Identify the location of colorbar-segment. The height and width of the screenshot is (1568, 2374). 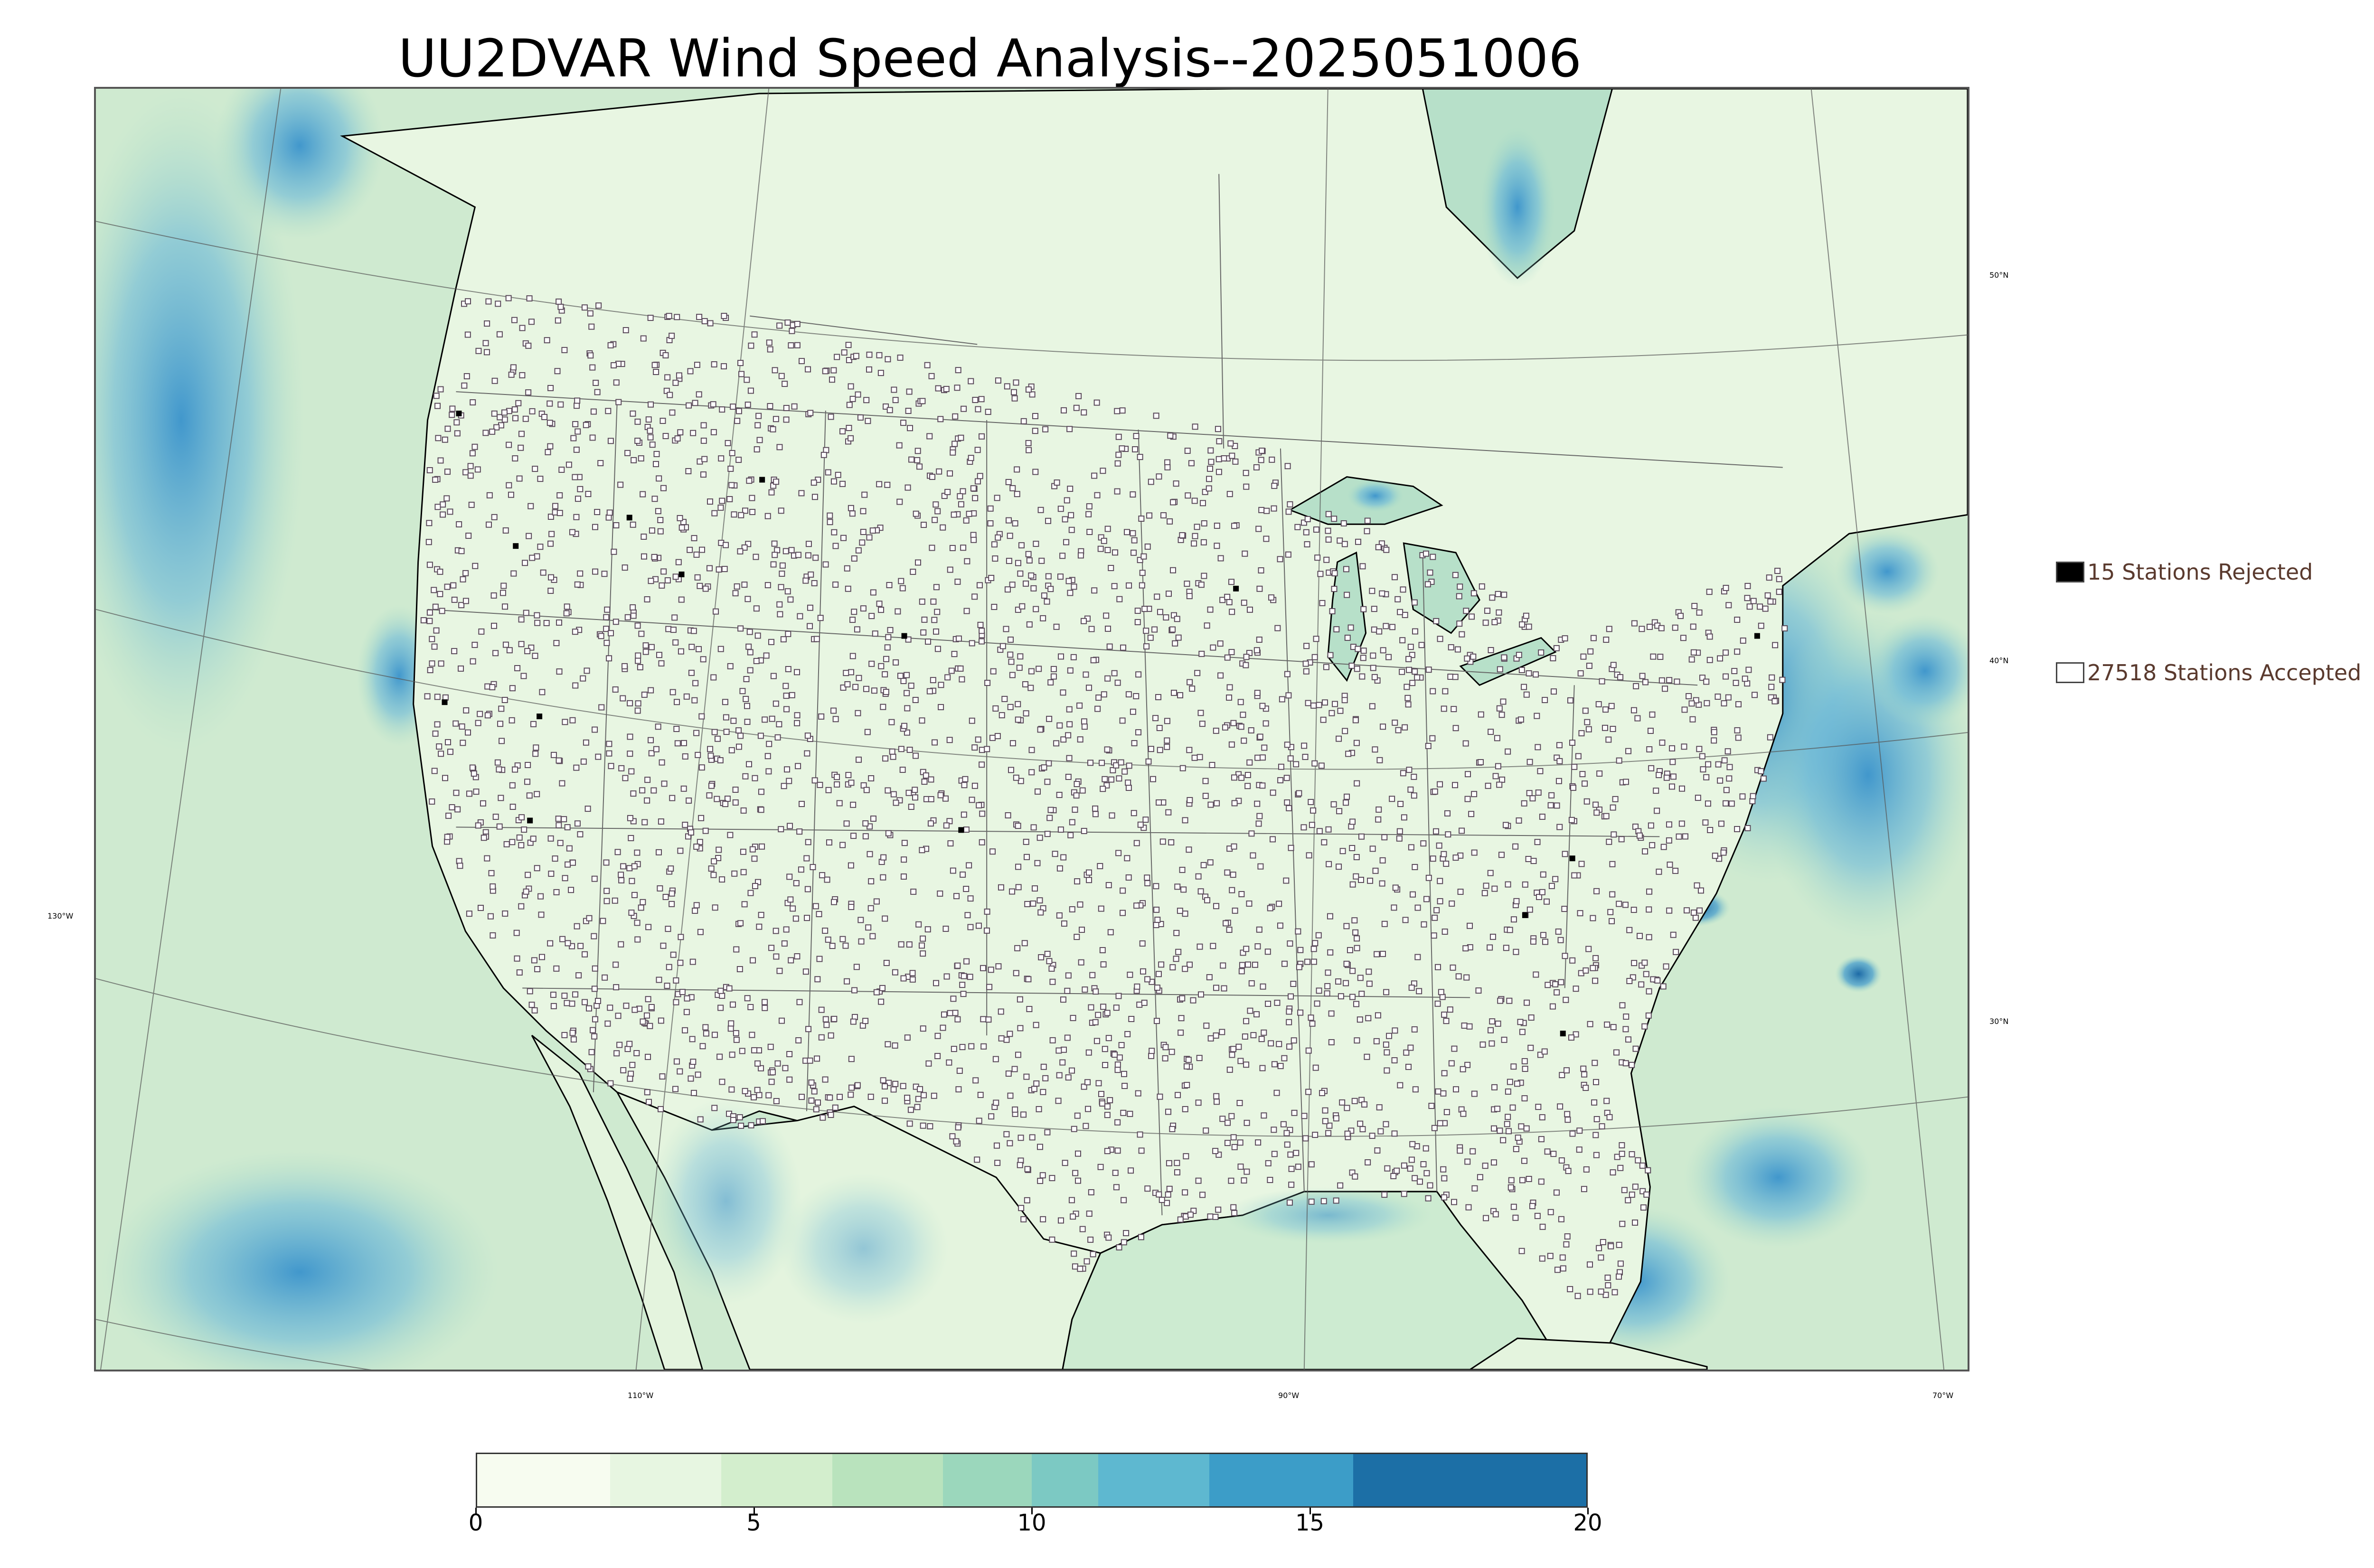
(1281, 1480).